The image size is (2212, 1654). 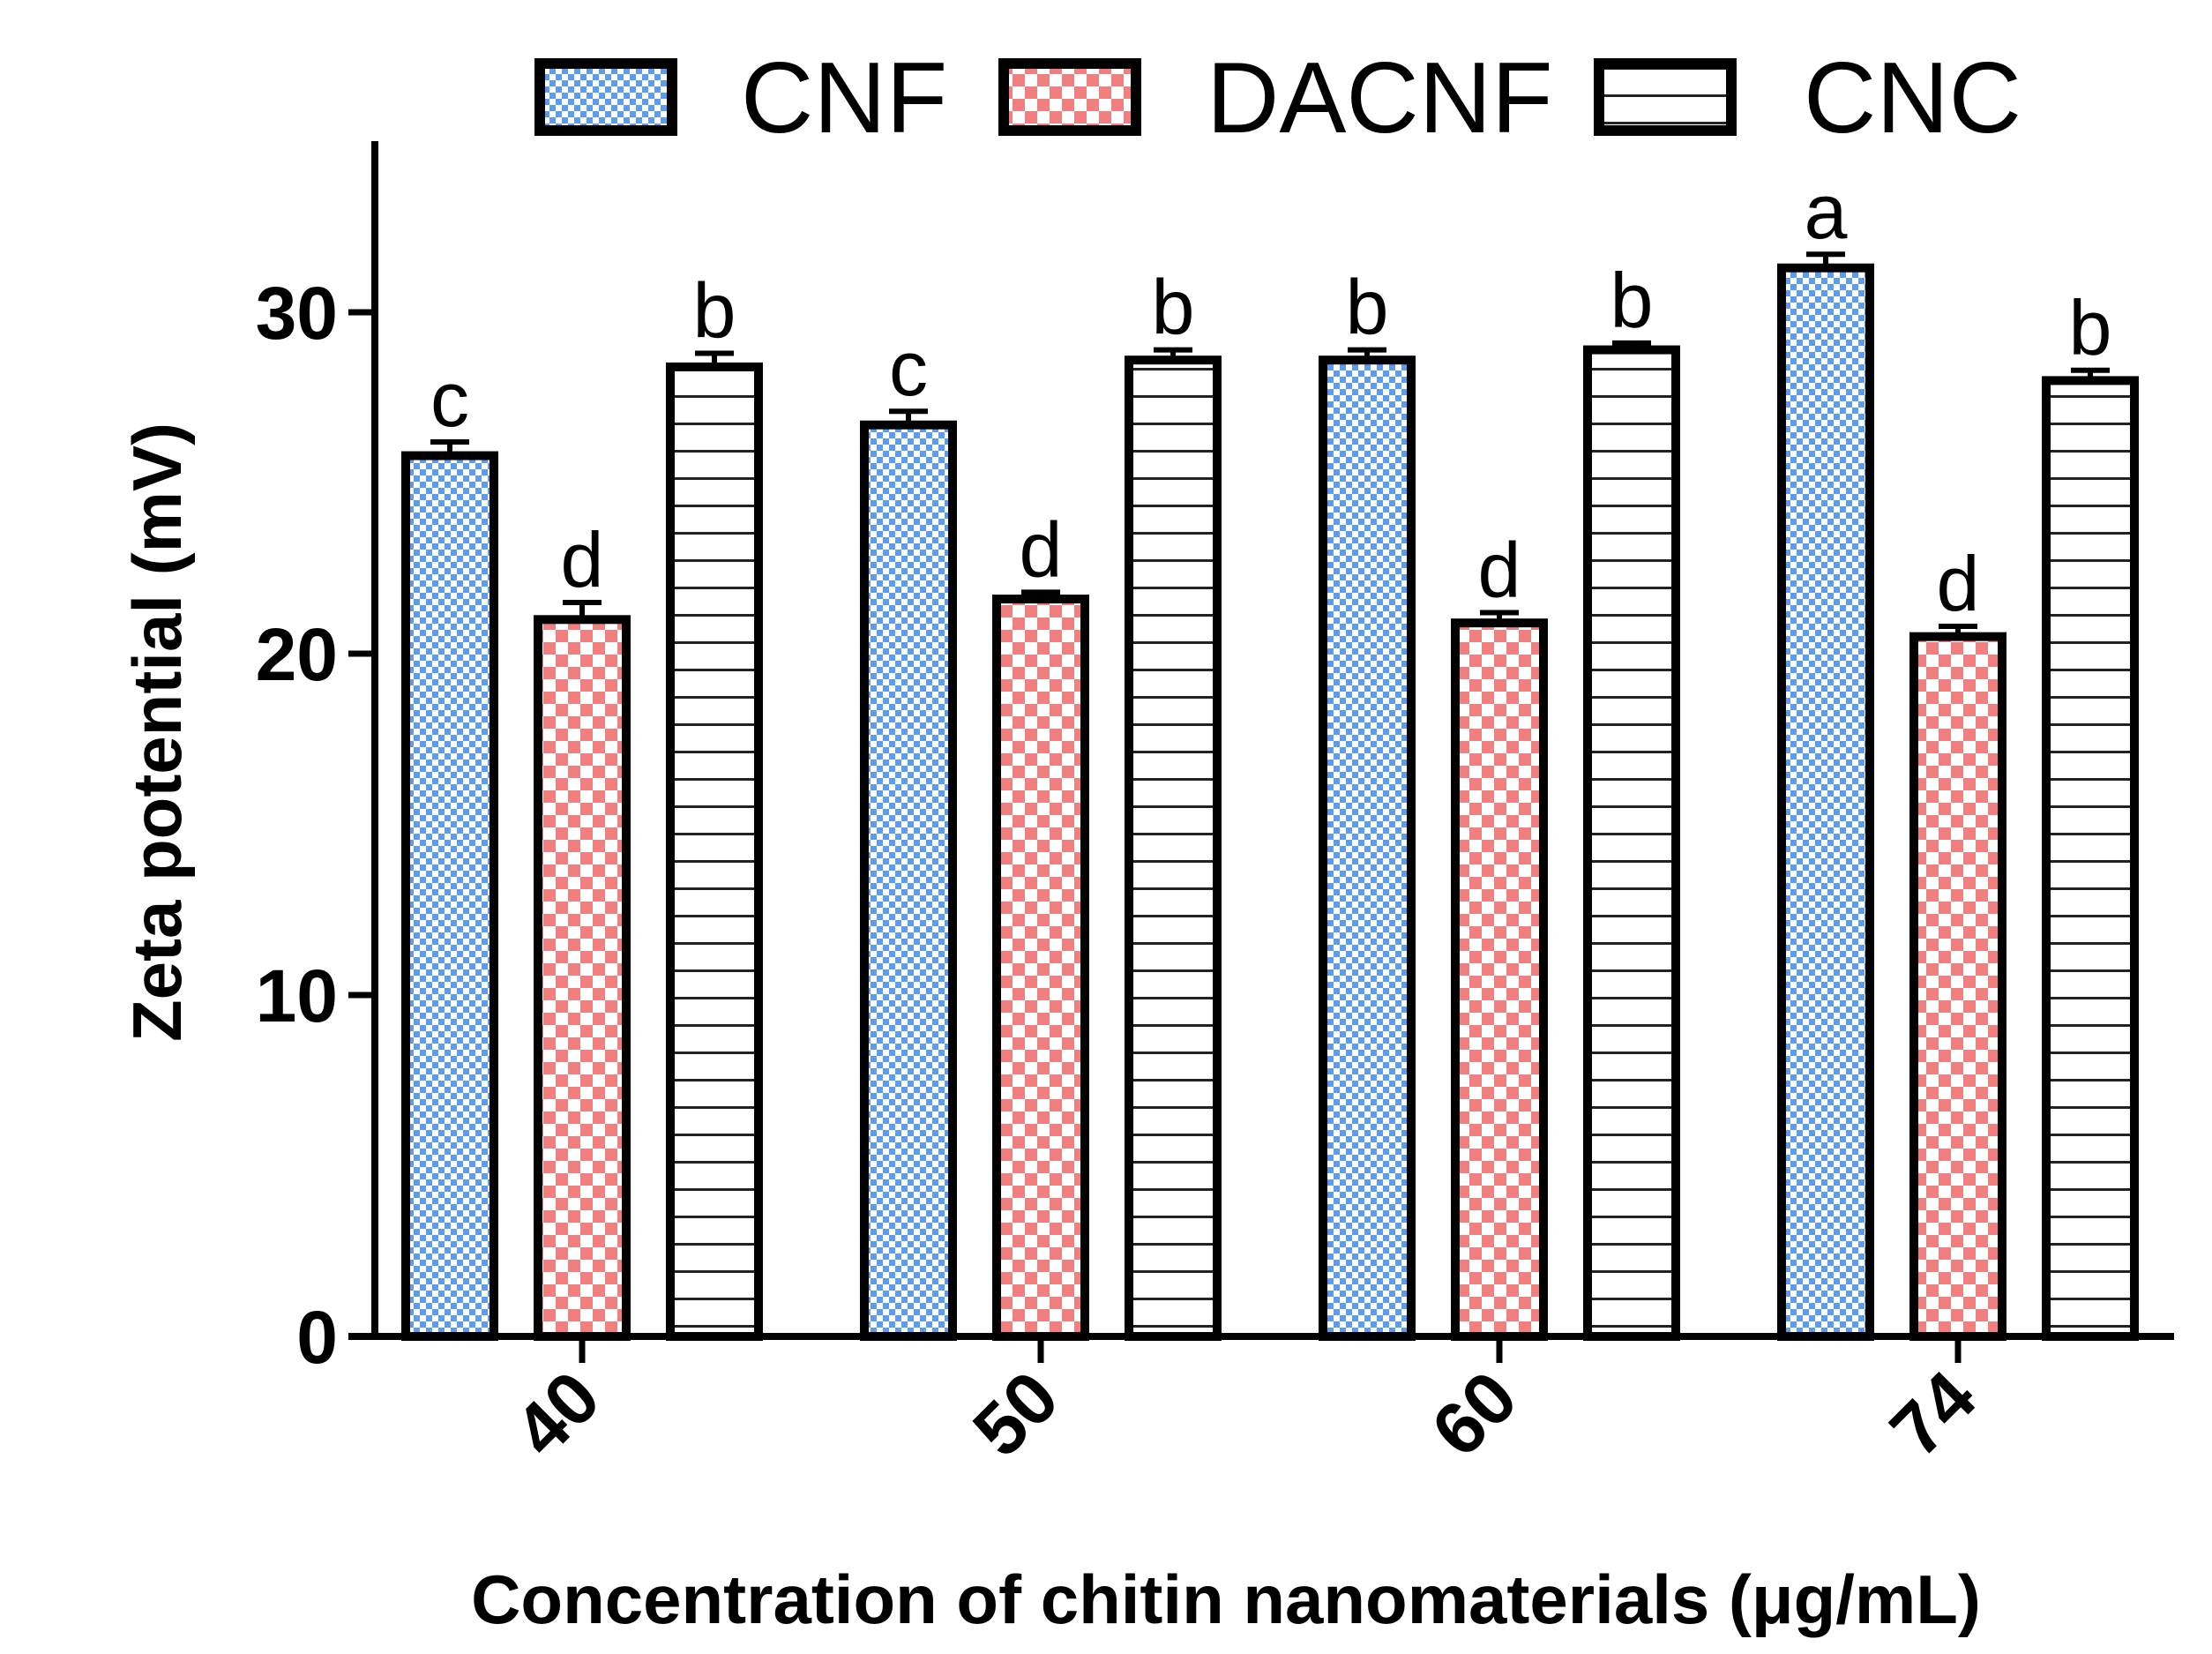 I want to click on legend-label: CNC, so click(x=1912, y=98).